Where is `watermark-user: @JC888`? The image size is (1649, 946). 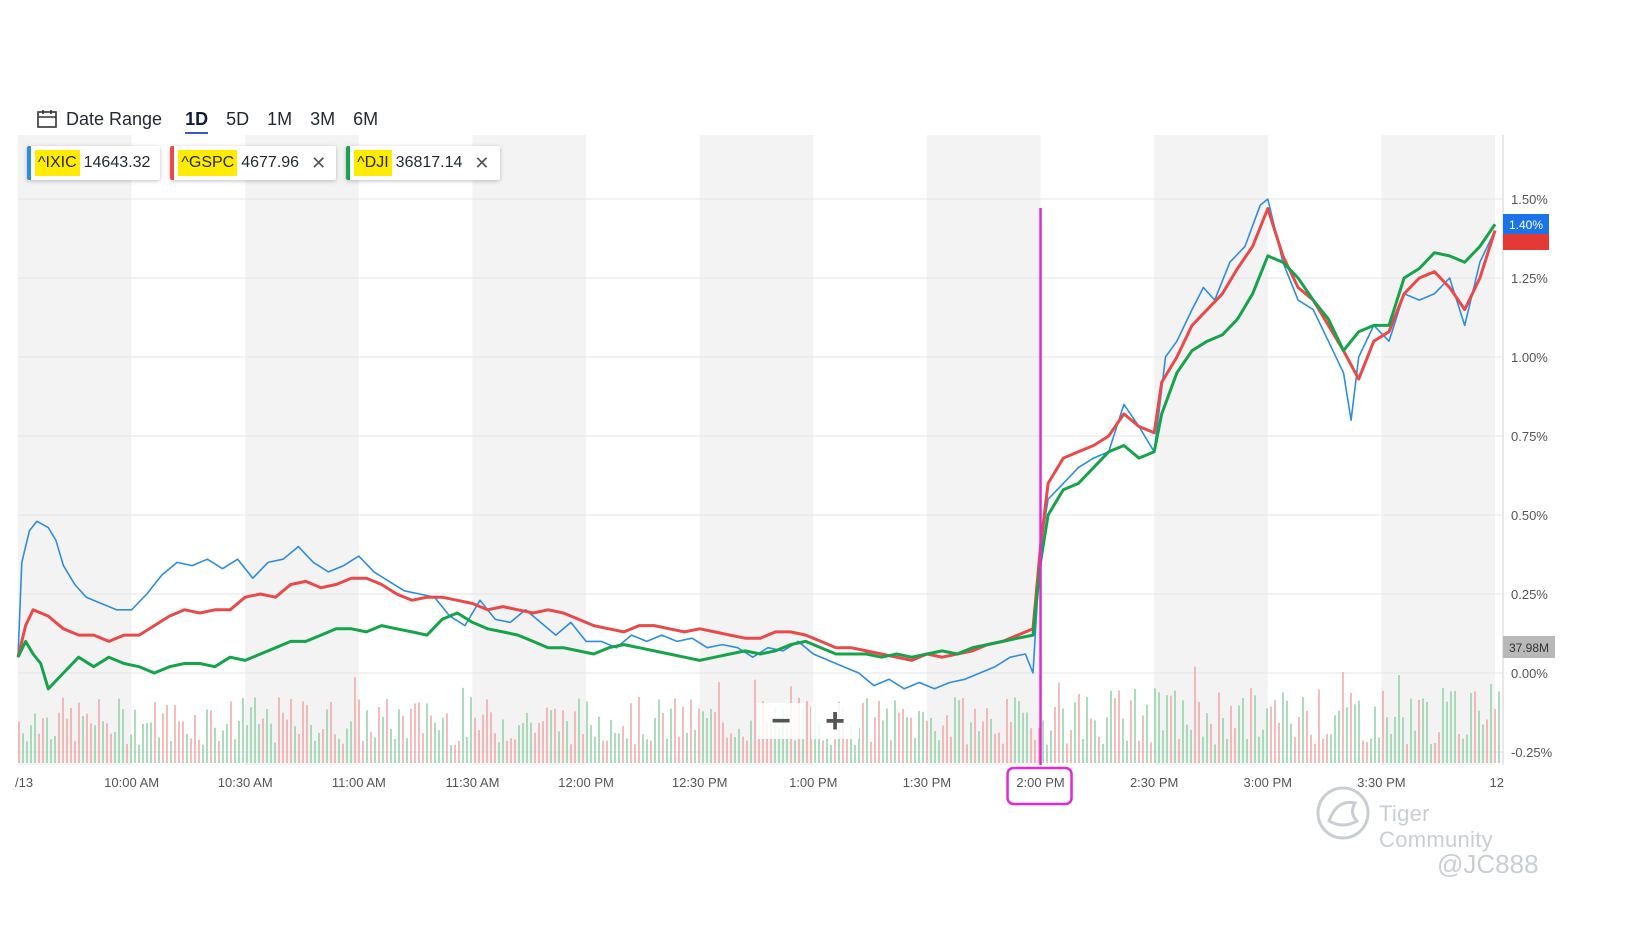 watermark-user: @JC888 is located at coordinates (1488, 864).